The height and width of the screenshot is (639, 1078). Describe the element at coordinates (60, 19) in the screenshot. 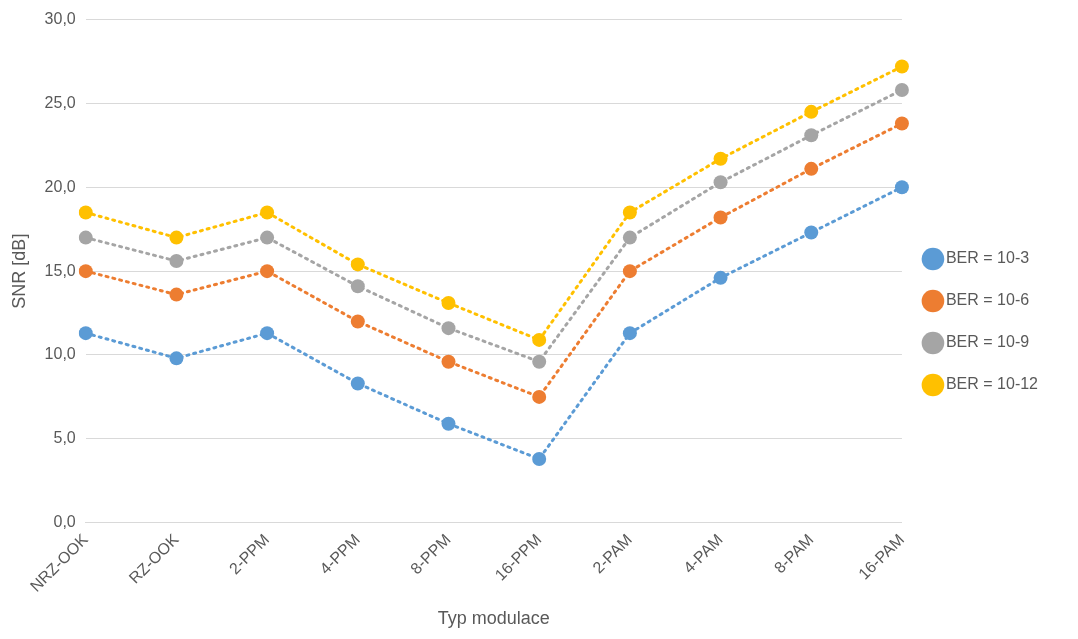

I see `y-tick-label: 30,0` at that location.